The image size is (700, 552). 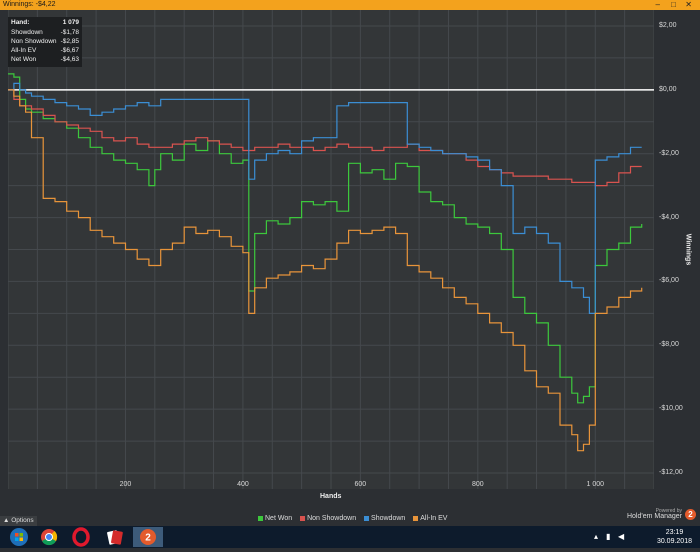 I want to click on tray-expand-icon: ▴, so click(x=596, y=536).